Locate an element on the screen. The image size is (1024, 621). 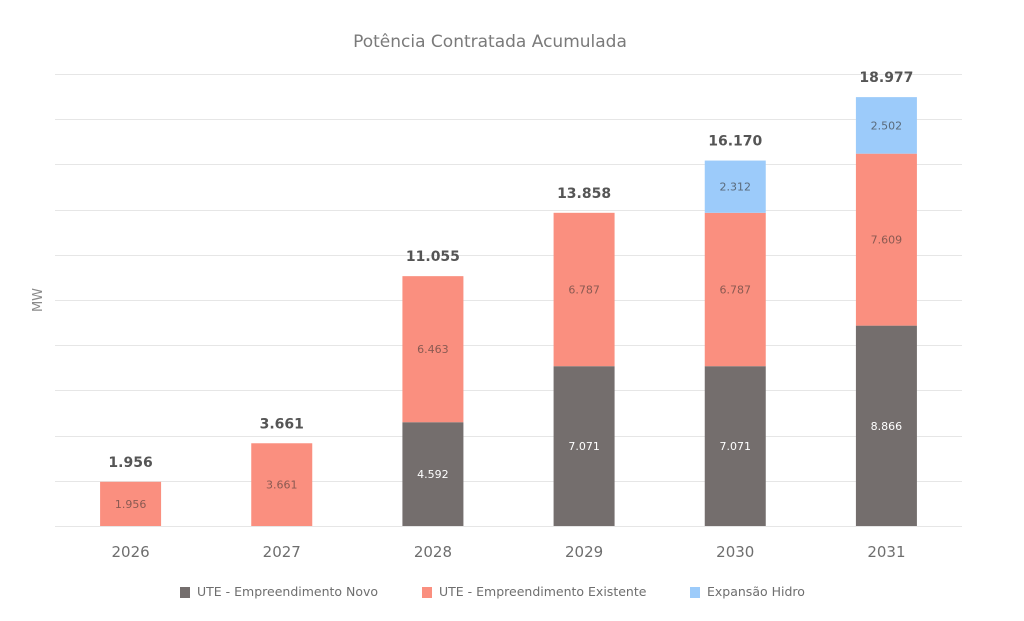
bar-group-2029: 7.071 6.787 13.858 is located at coordinates (584, 356).